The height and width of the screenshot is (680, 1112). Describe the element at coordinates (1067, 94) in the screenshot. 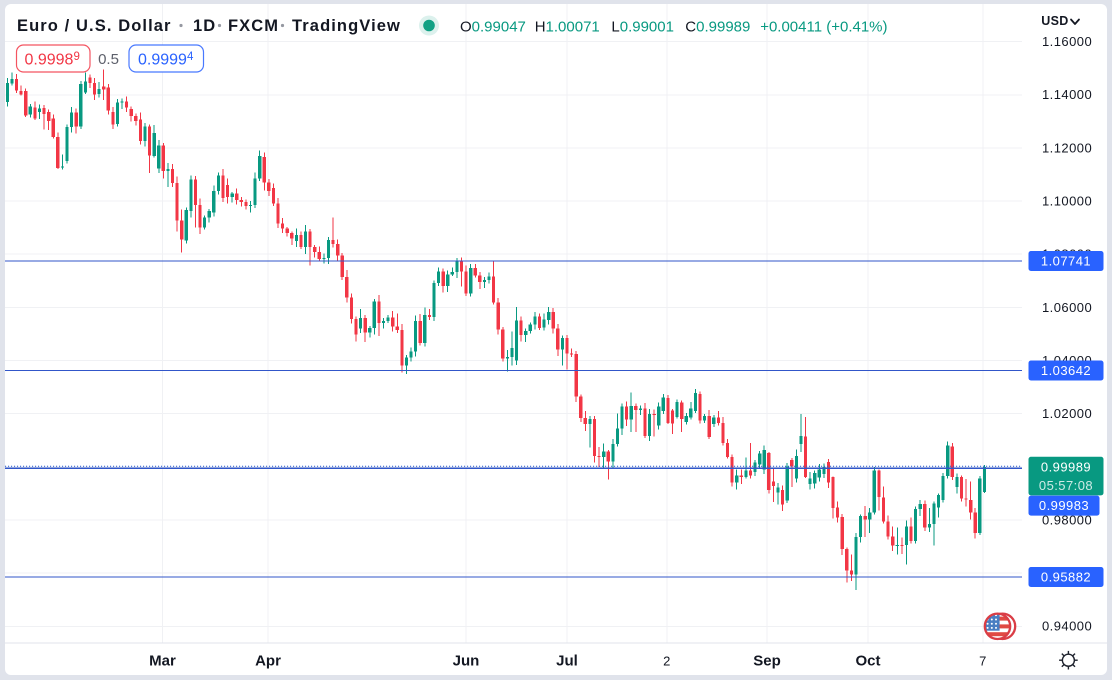

I see `svg-text: 1.14000` at that location.